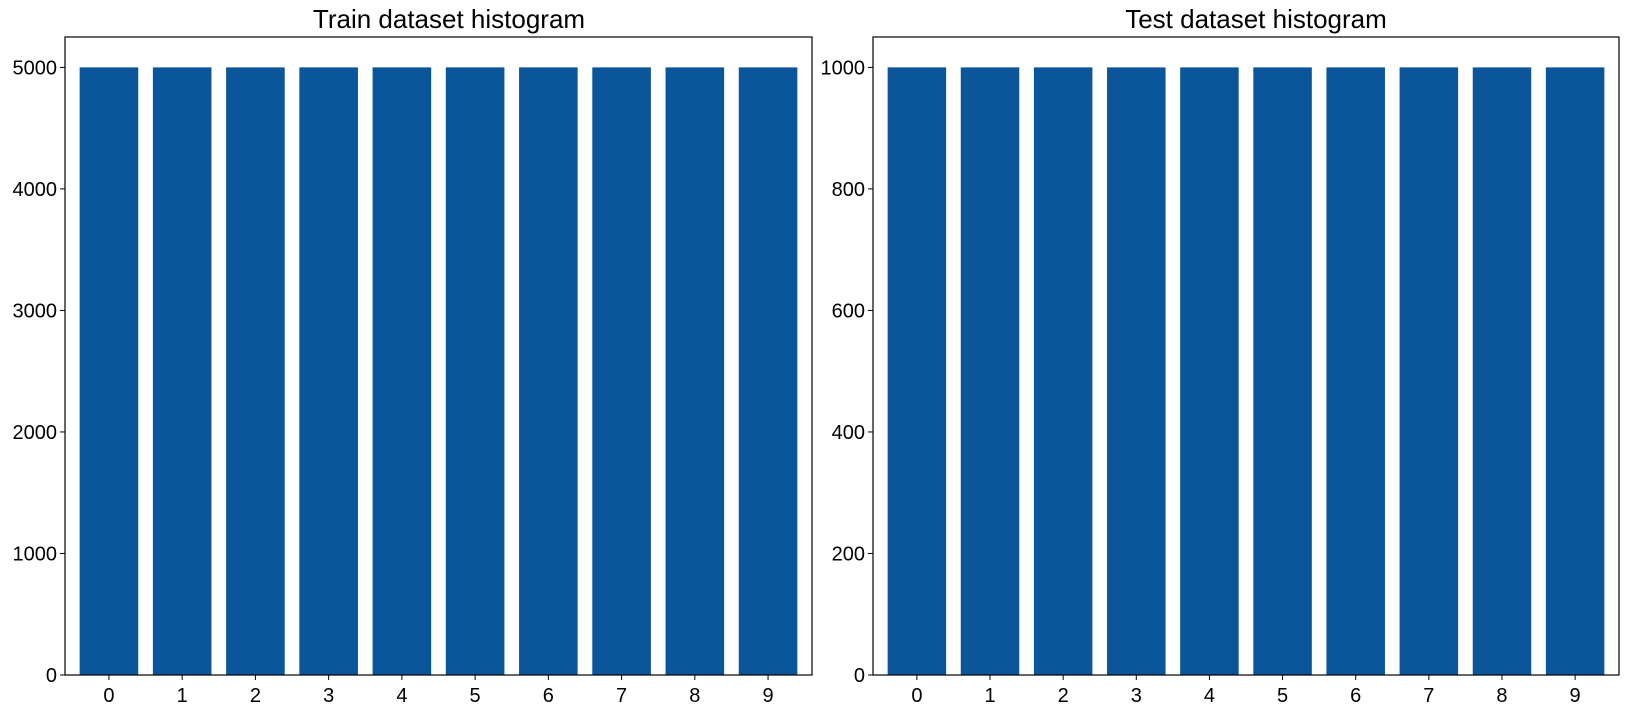  I want to click on test-y-tick-label: 800, so click(848, 190).